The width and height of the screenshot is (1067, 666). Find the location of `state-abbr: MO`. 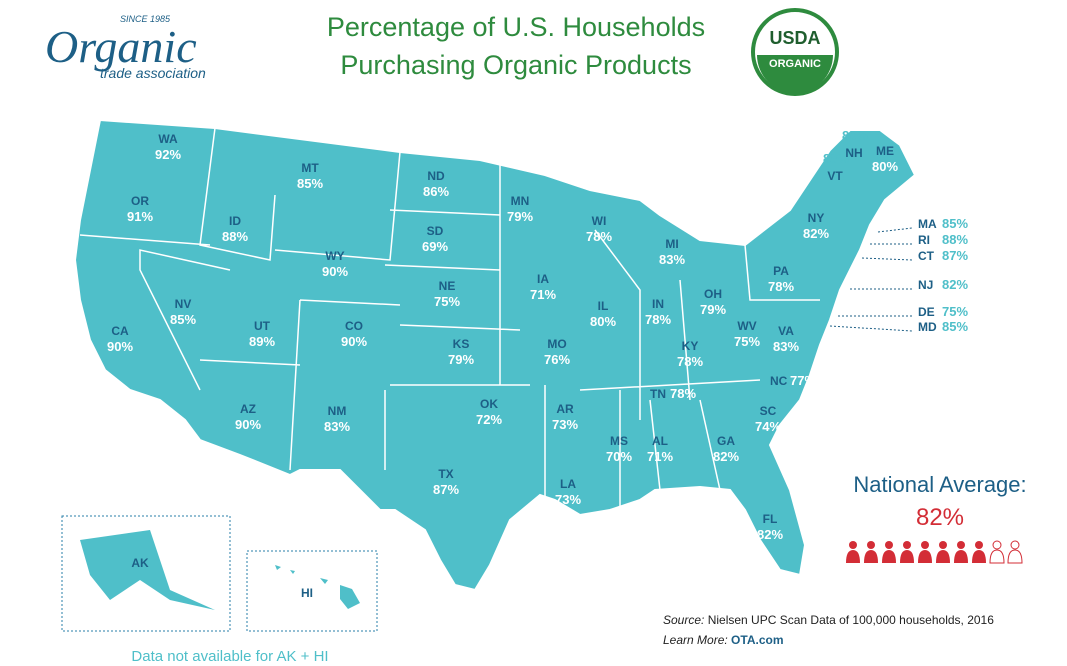

state-abbr: MO is located at coordinates (556, 344).